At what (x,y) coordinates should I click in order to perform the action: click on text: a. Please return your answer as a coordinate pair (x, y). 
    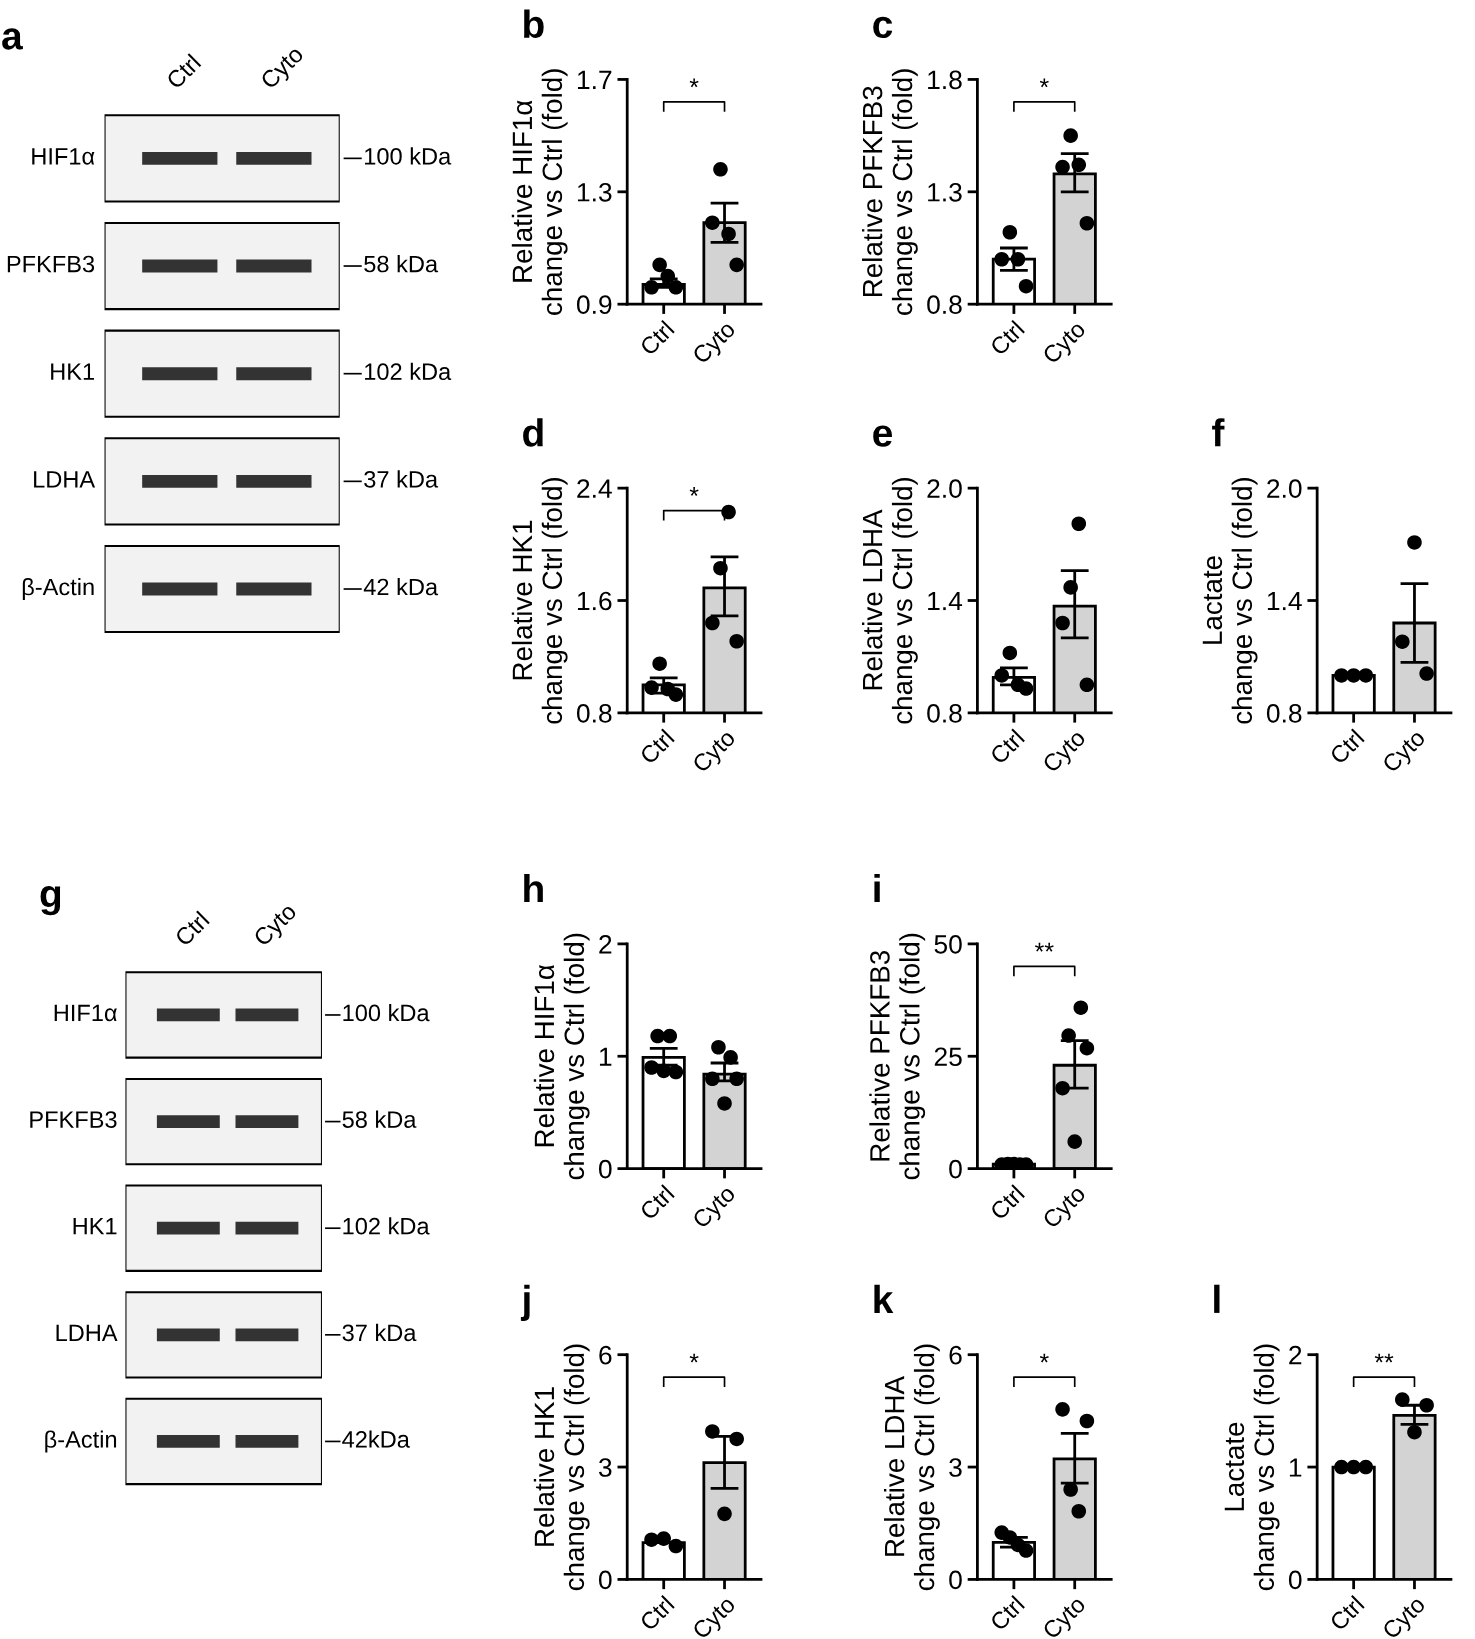
    Looking at the image, I should click on (12, 39).